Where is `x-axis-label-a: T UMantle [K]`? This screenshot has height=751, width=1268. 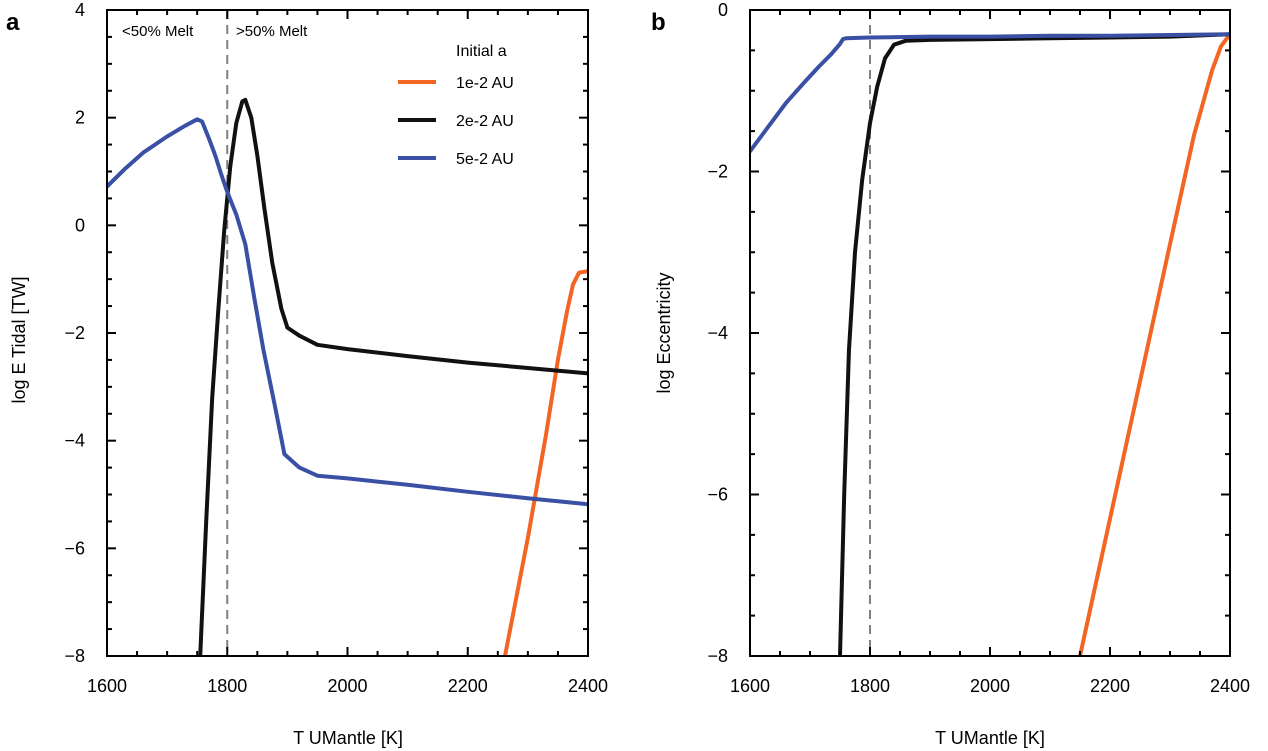 x-axis-label-a: T UMantle [K] is located at coordinates (348, 738).